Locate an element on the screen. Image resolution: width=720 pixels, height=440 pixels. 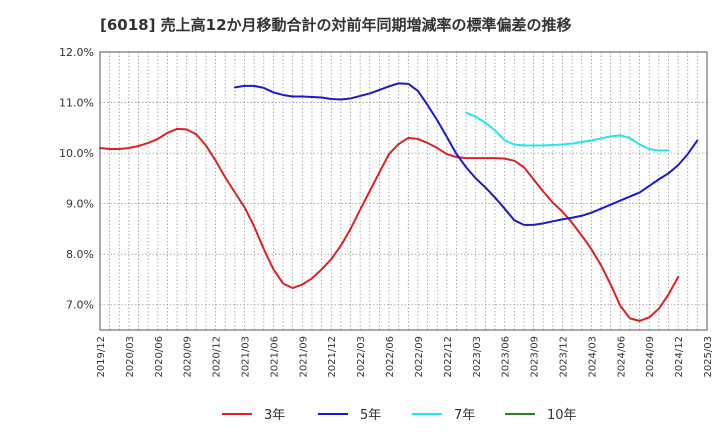
x-tick-label: 2021/06 is located at coordinates (274, 357).